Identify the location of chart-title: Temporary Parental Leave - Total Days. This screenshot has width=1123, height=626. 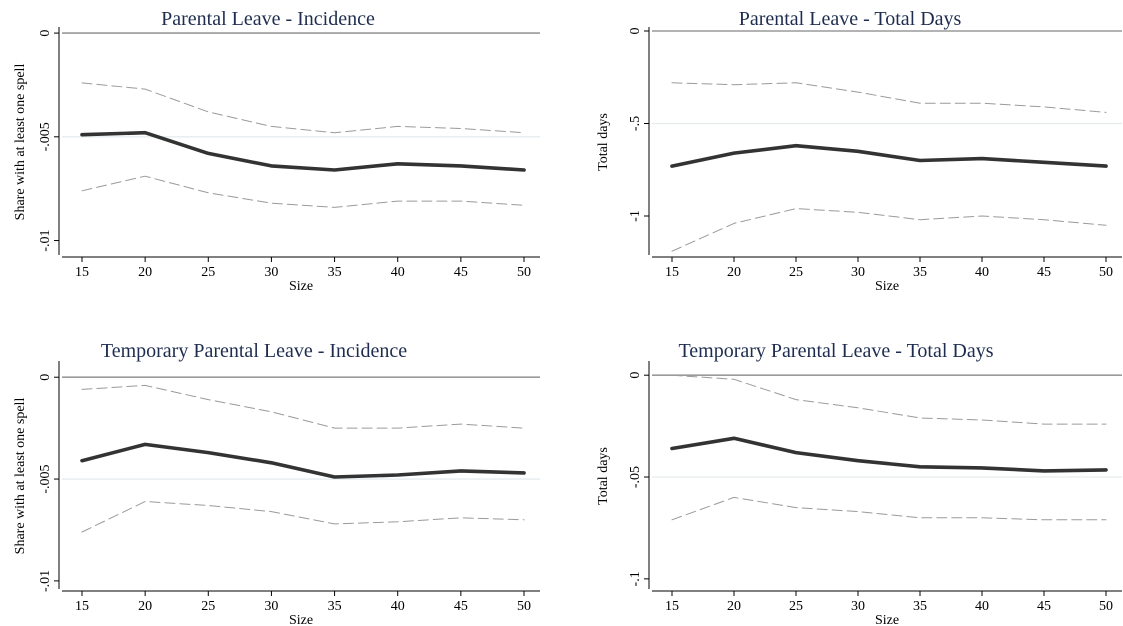
(835, 351).